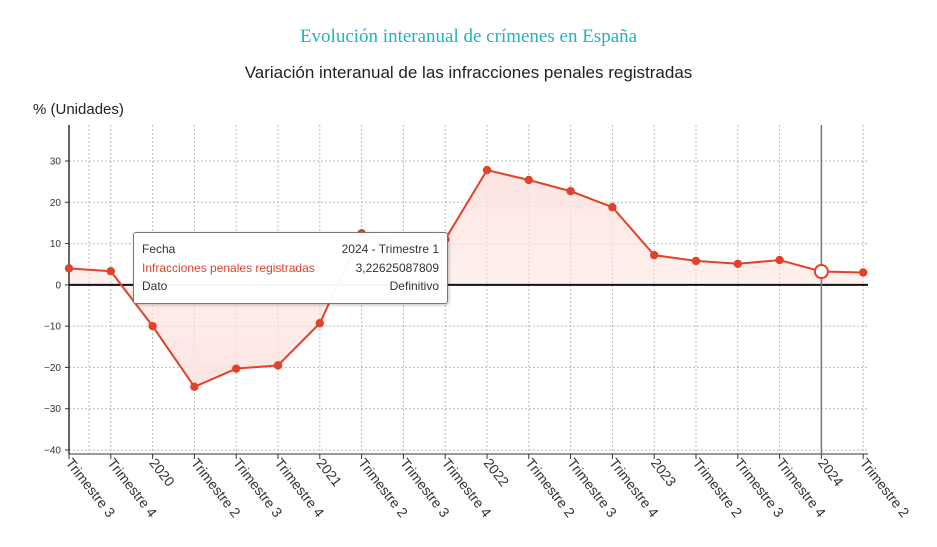 The width and height of the screenshot is (937, 547). Describe the element at coordinates (229, 335) in the screenshot. I see `area-fill-negative` at that location.